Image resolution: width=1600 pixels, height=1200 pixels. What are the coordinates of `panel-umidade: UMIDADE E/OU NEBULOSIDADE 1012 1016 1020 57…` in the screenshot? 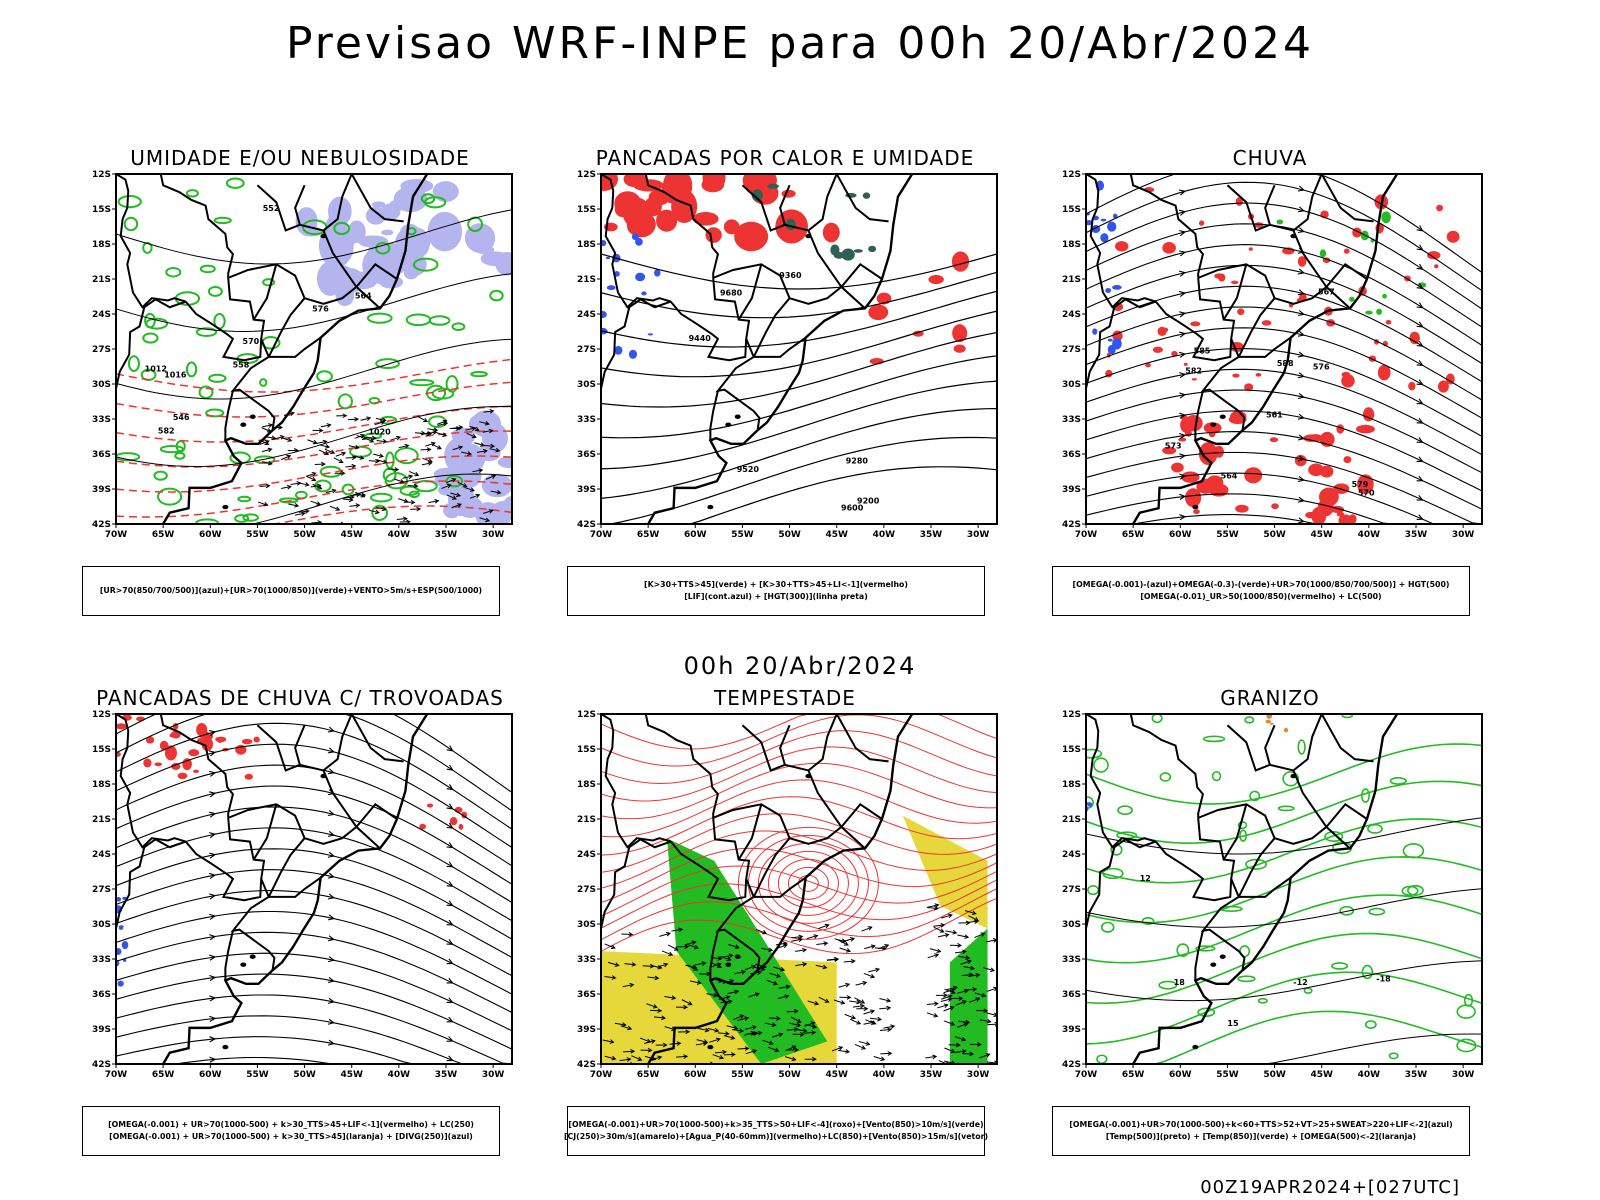 It's located at (340, 386).